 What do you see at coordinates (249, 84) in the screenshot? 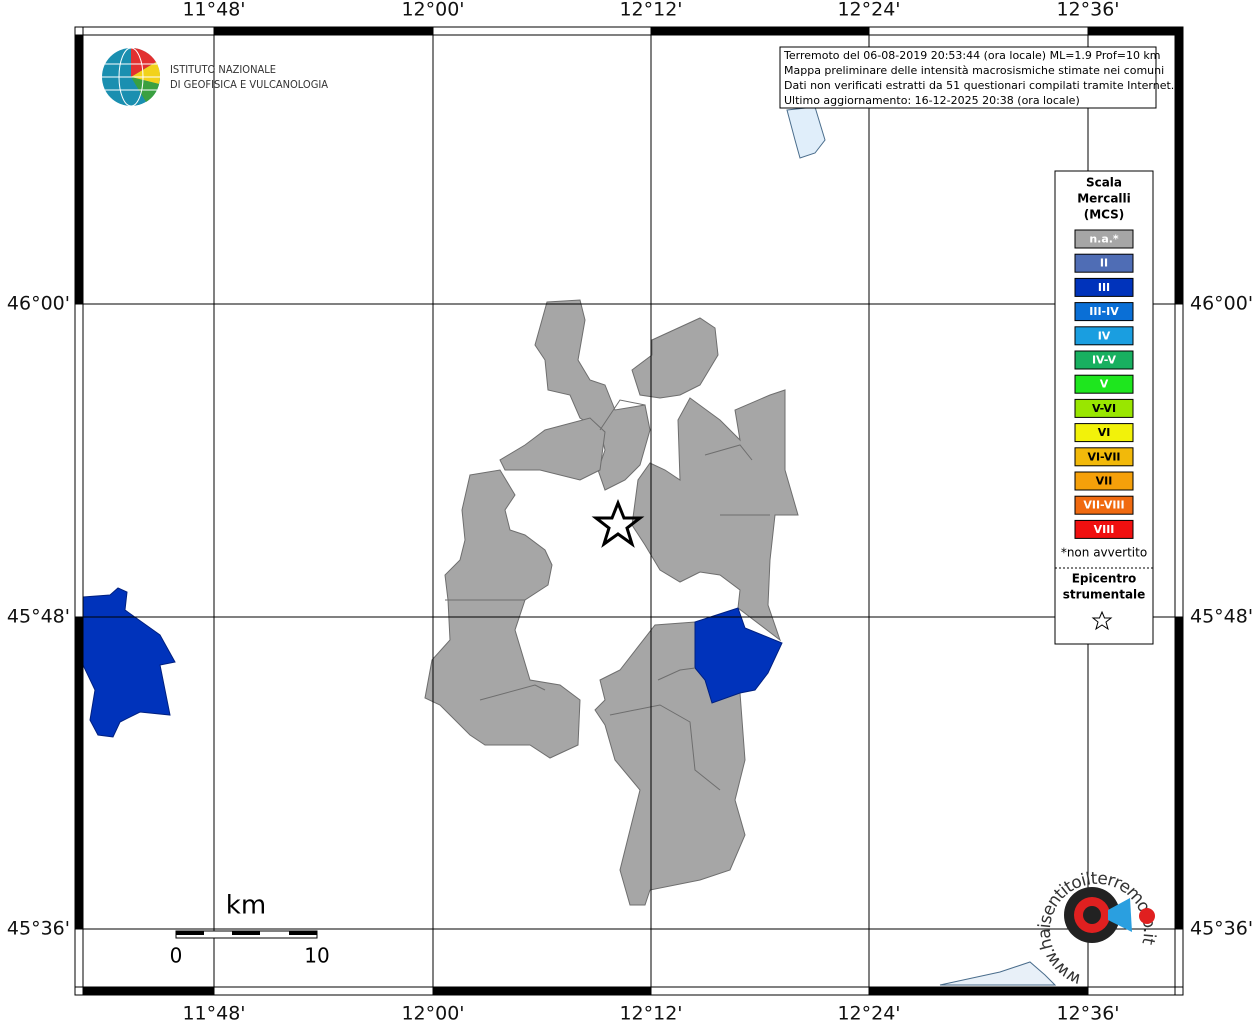
I see `logo-text: DI GEOFISICA E VULCANOLOGIA` at bounding box center [249, 84].